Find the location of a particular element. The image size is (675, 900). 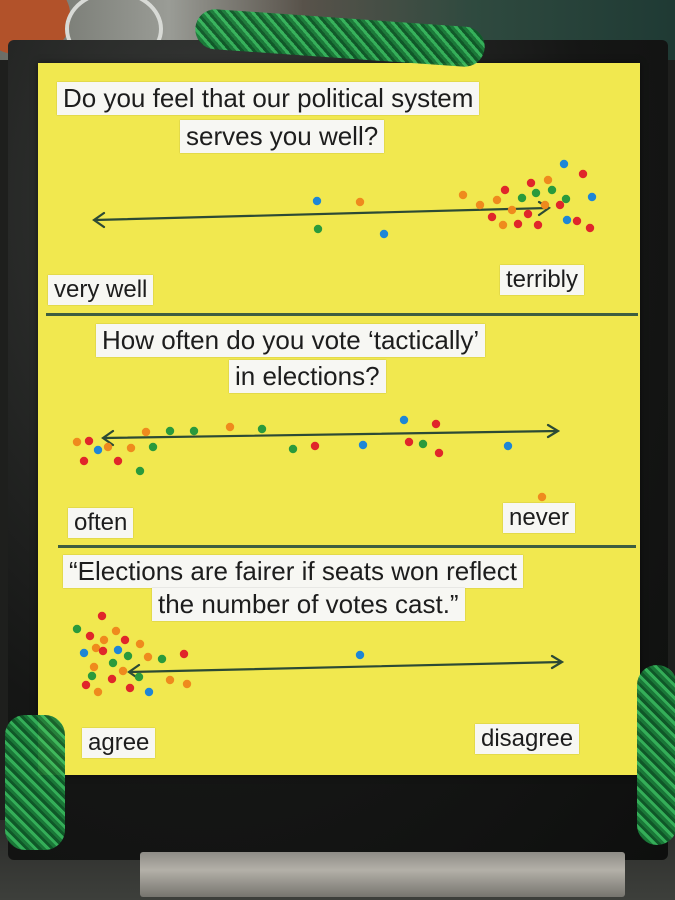

easel-crossbar is located at coordinates (382, 874).